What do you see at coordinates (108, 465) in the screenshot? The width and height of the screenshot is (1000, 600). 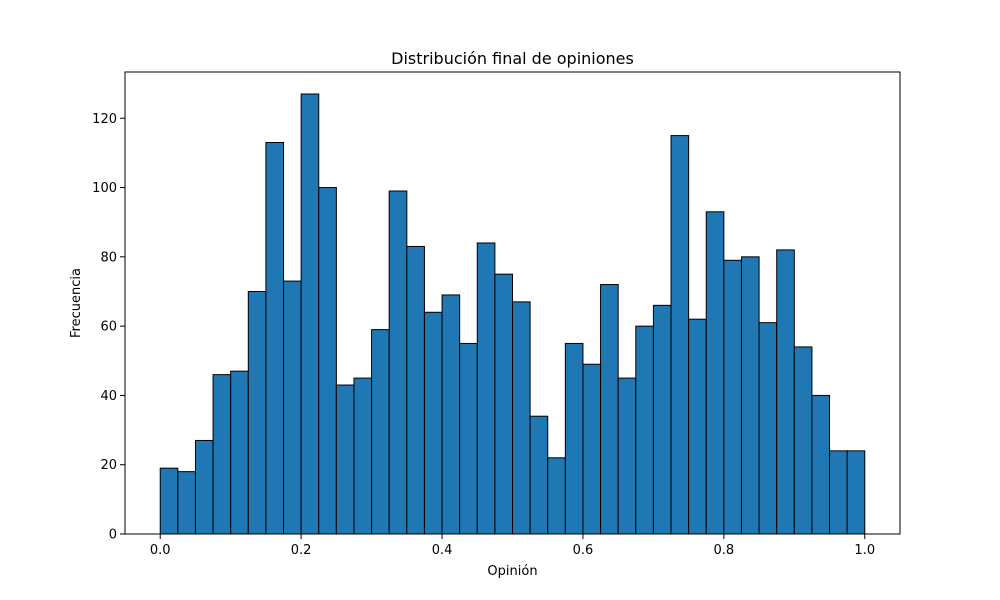 I see `y-tick-label: 20` at bounding box center [108, 465].